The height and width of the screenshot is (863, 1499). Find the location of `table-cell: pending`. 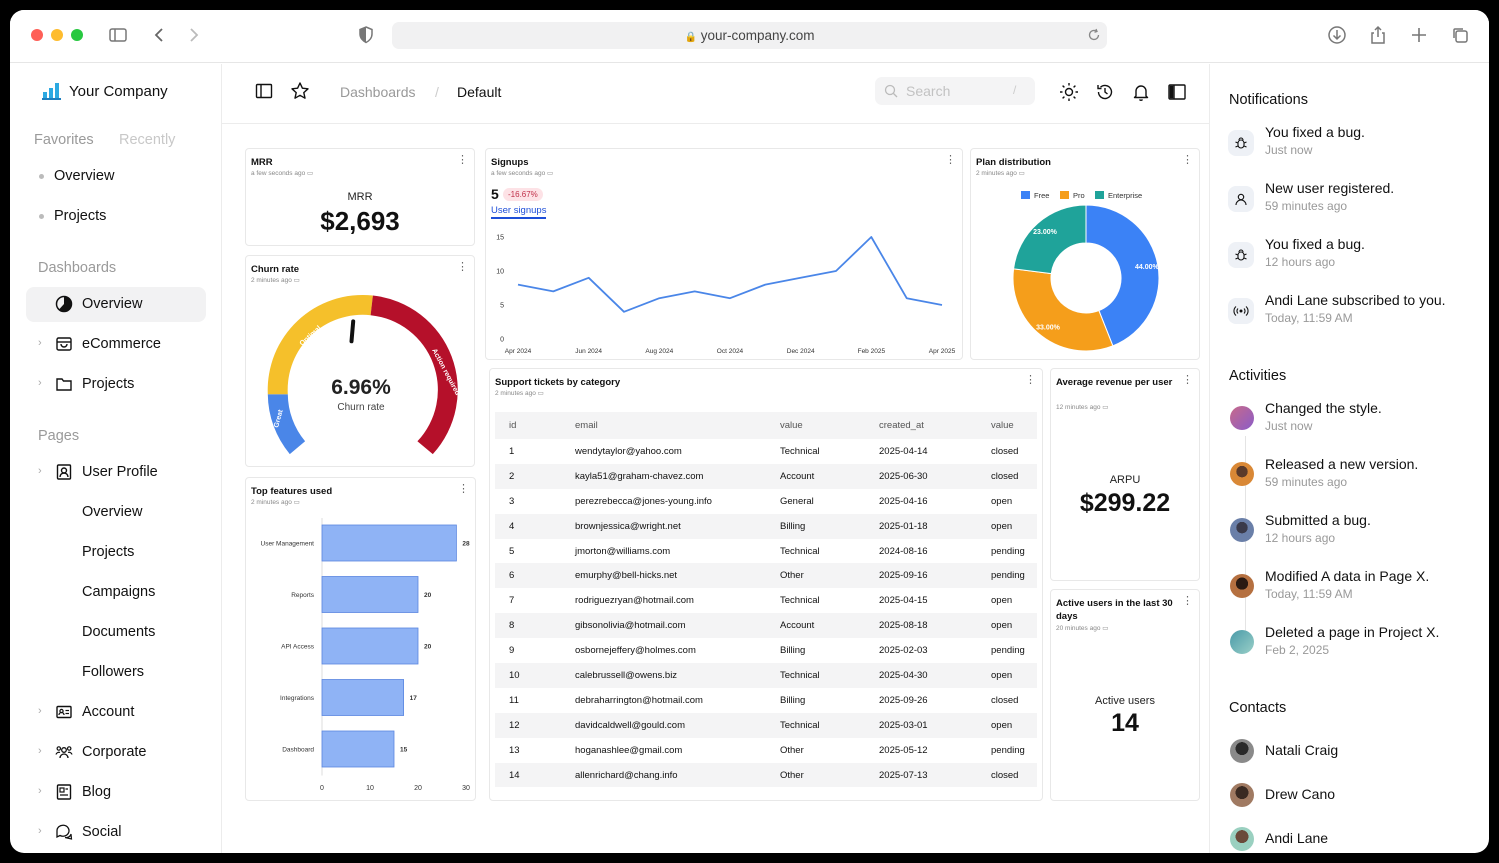

table-cell: pending is located at coordinates (1008, 750).